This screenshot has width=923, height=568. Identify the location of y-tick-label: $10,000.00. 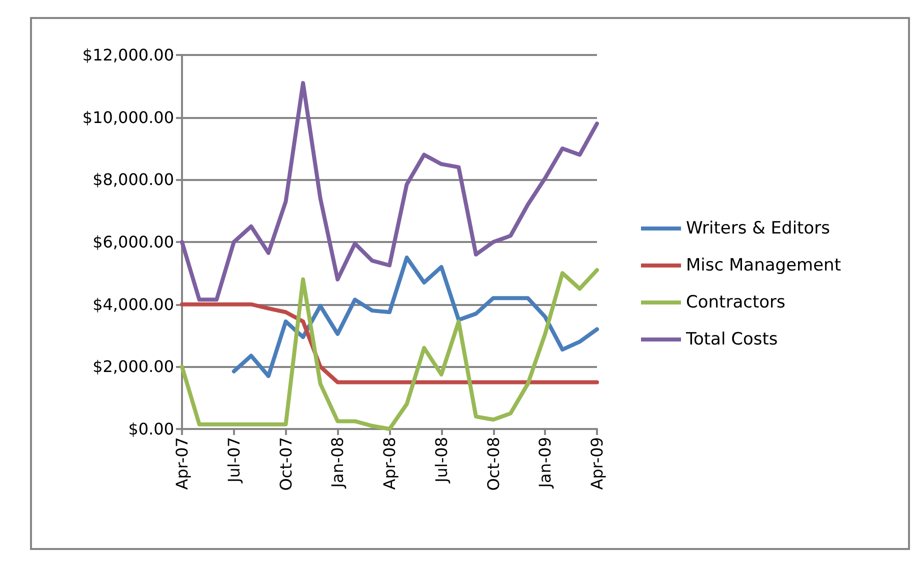
(128, 117).